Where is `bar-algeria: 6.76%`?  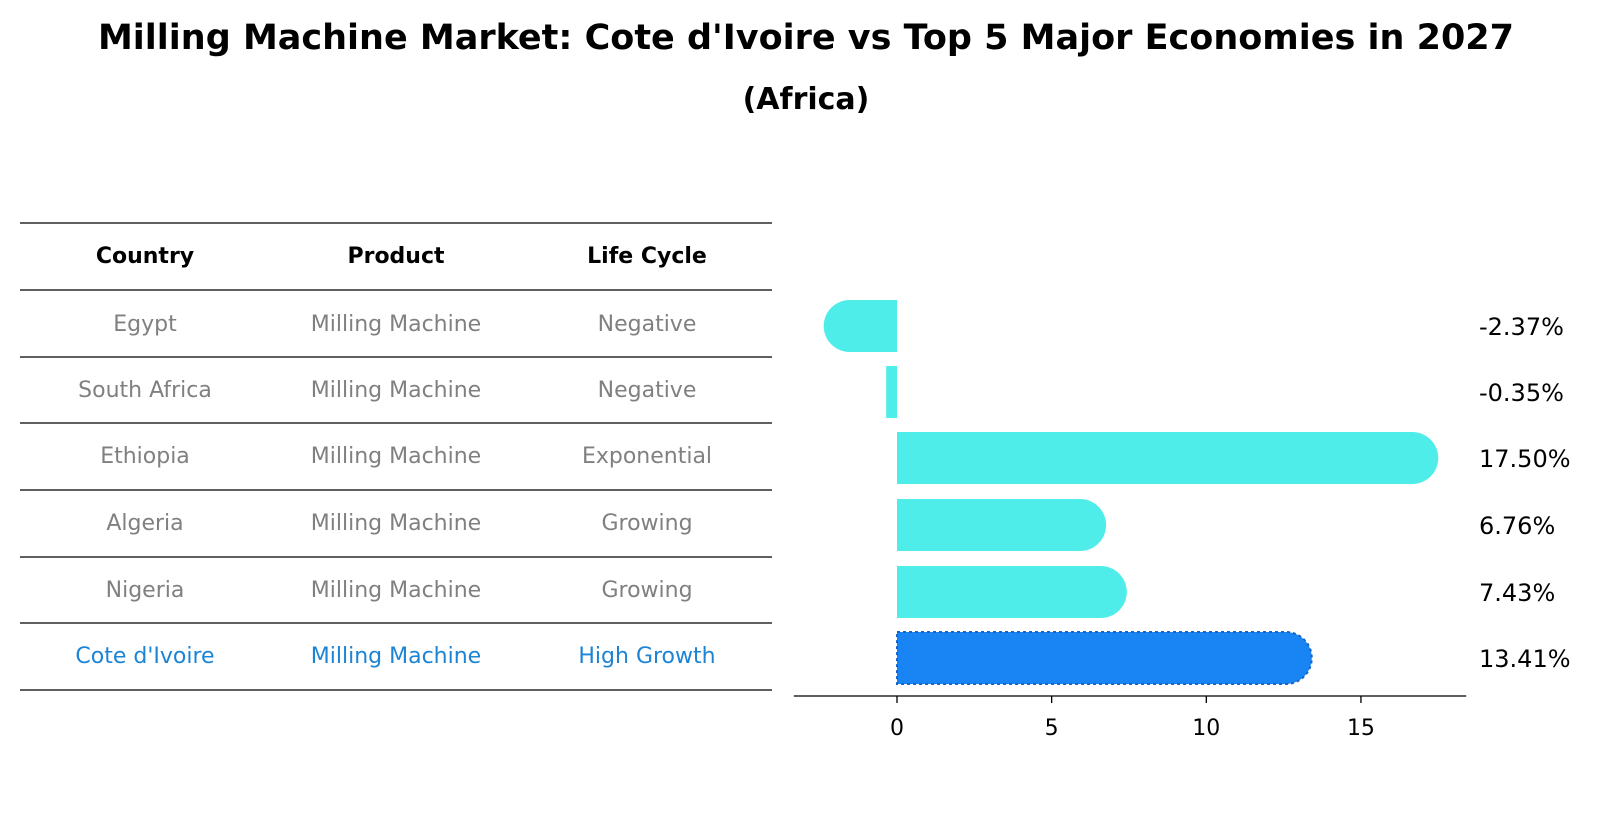 bar-algeria: 6.76% is located at coordinates (1226, 525).